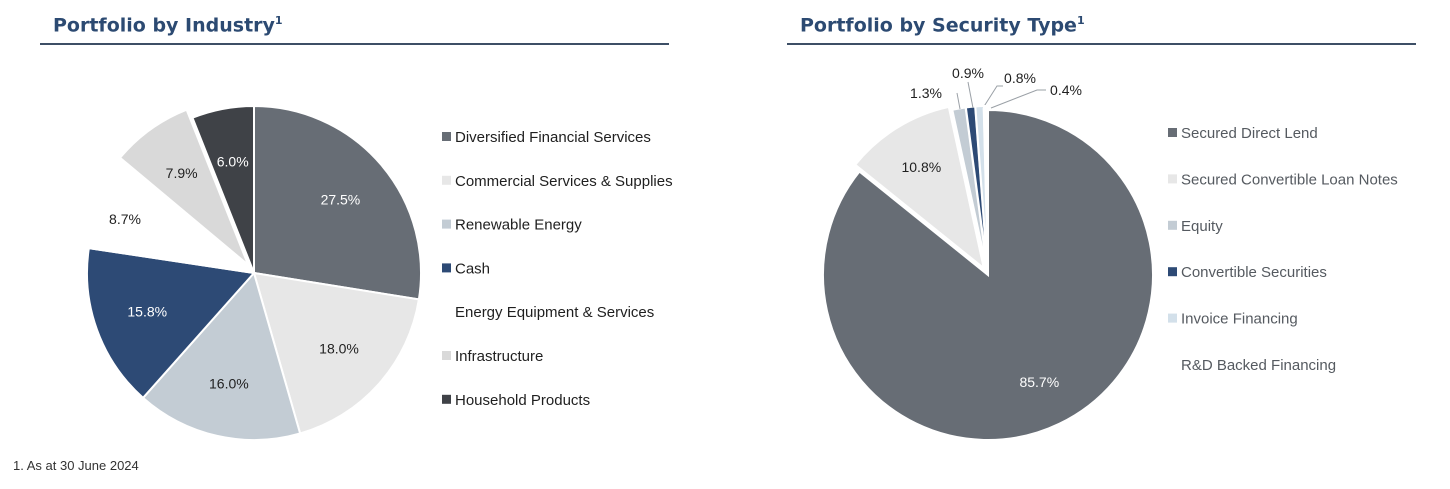  Describe the element at coordinates (1020, 78) in the screenshot. I see `security-data-label-invoice-financing: 0.8%` at that location.